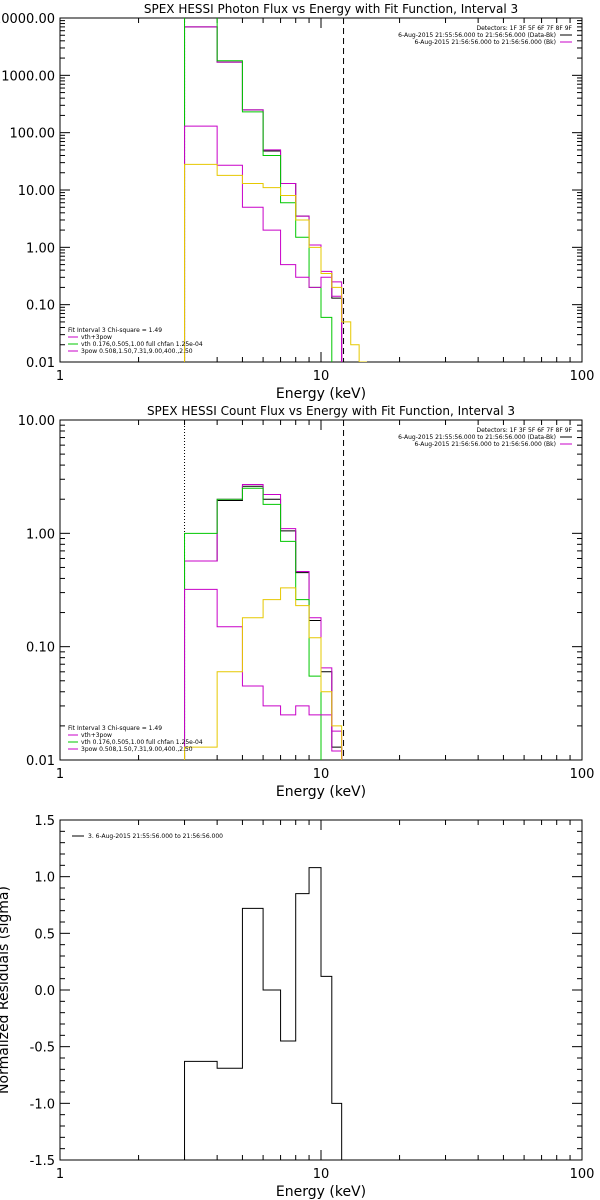 This screenshot has height=1200, width=600. I want to click on y-tick-label: 0.0, so click(44, 991).